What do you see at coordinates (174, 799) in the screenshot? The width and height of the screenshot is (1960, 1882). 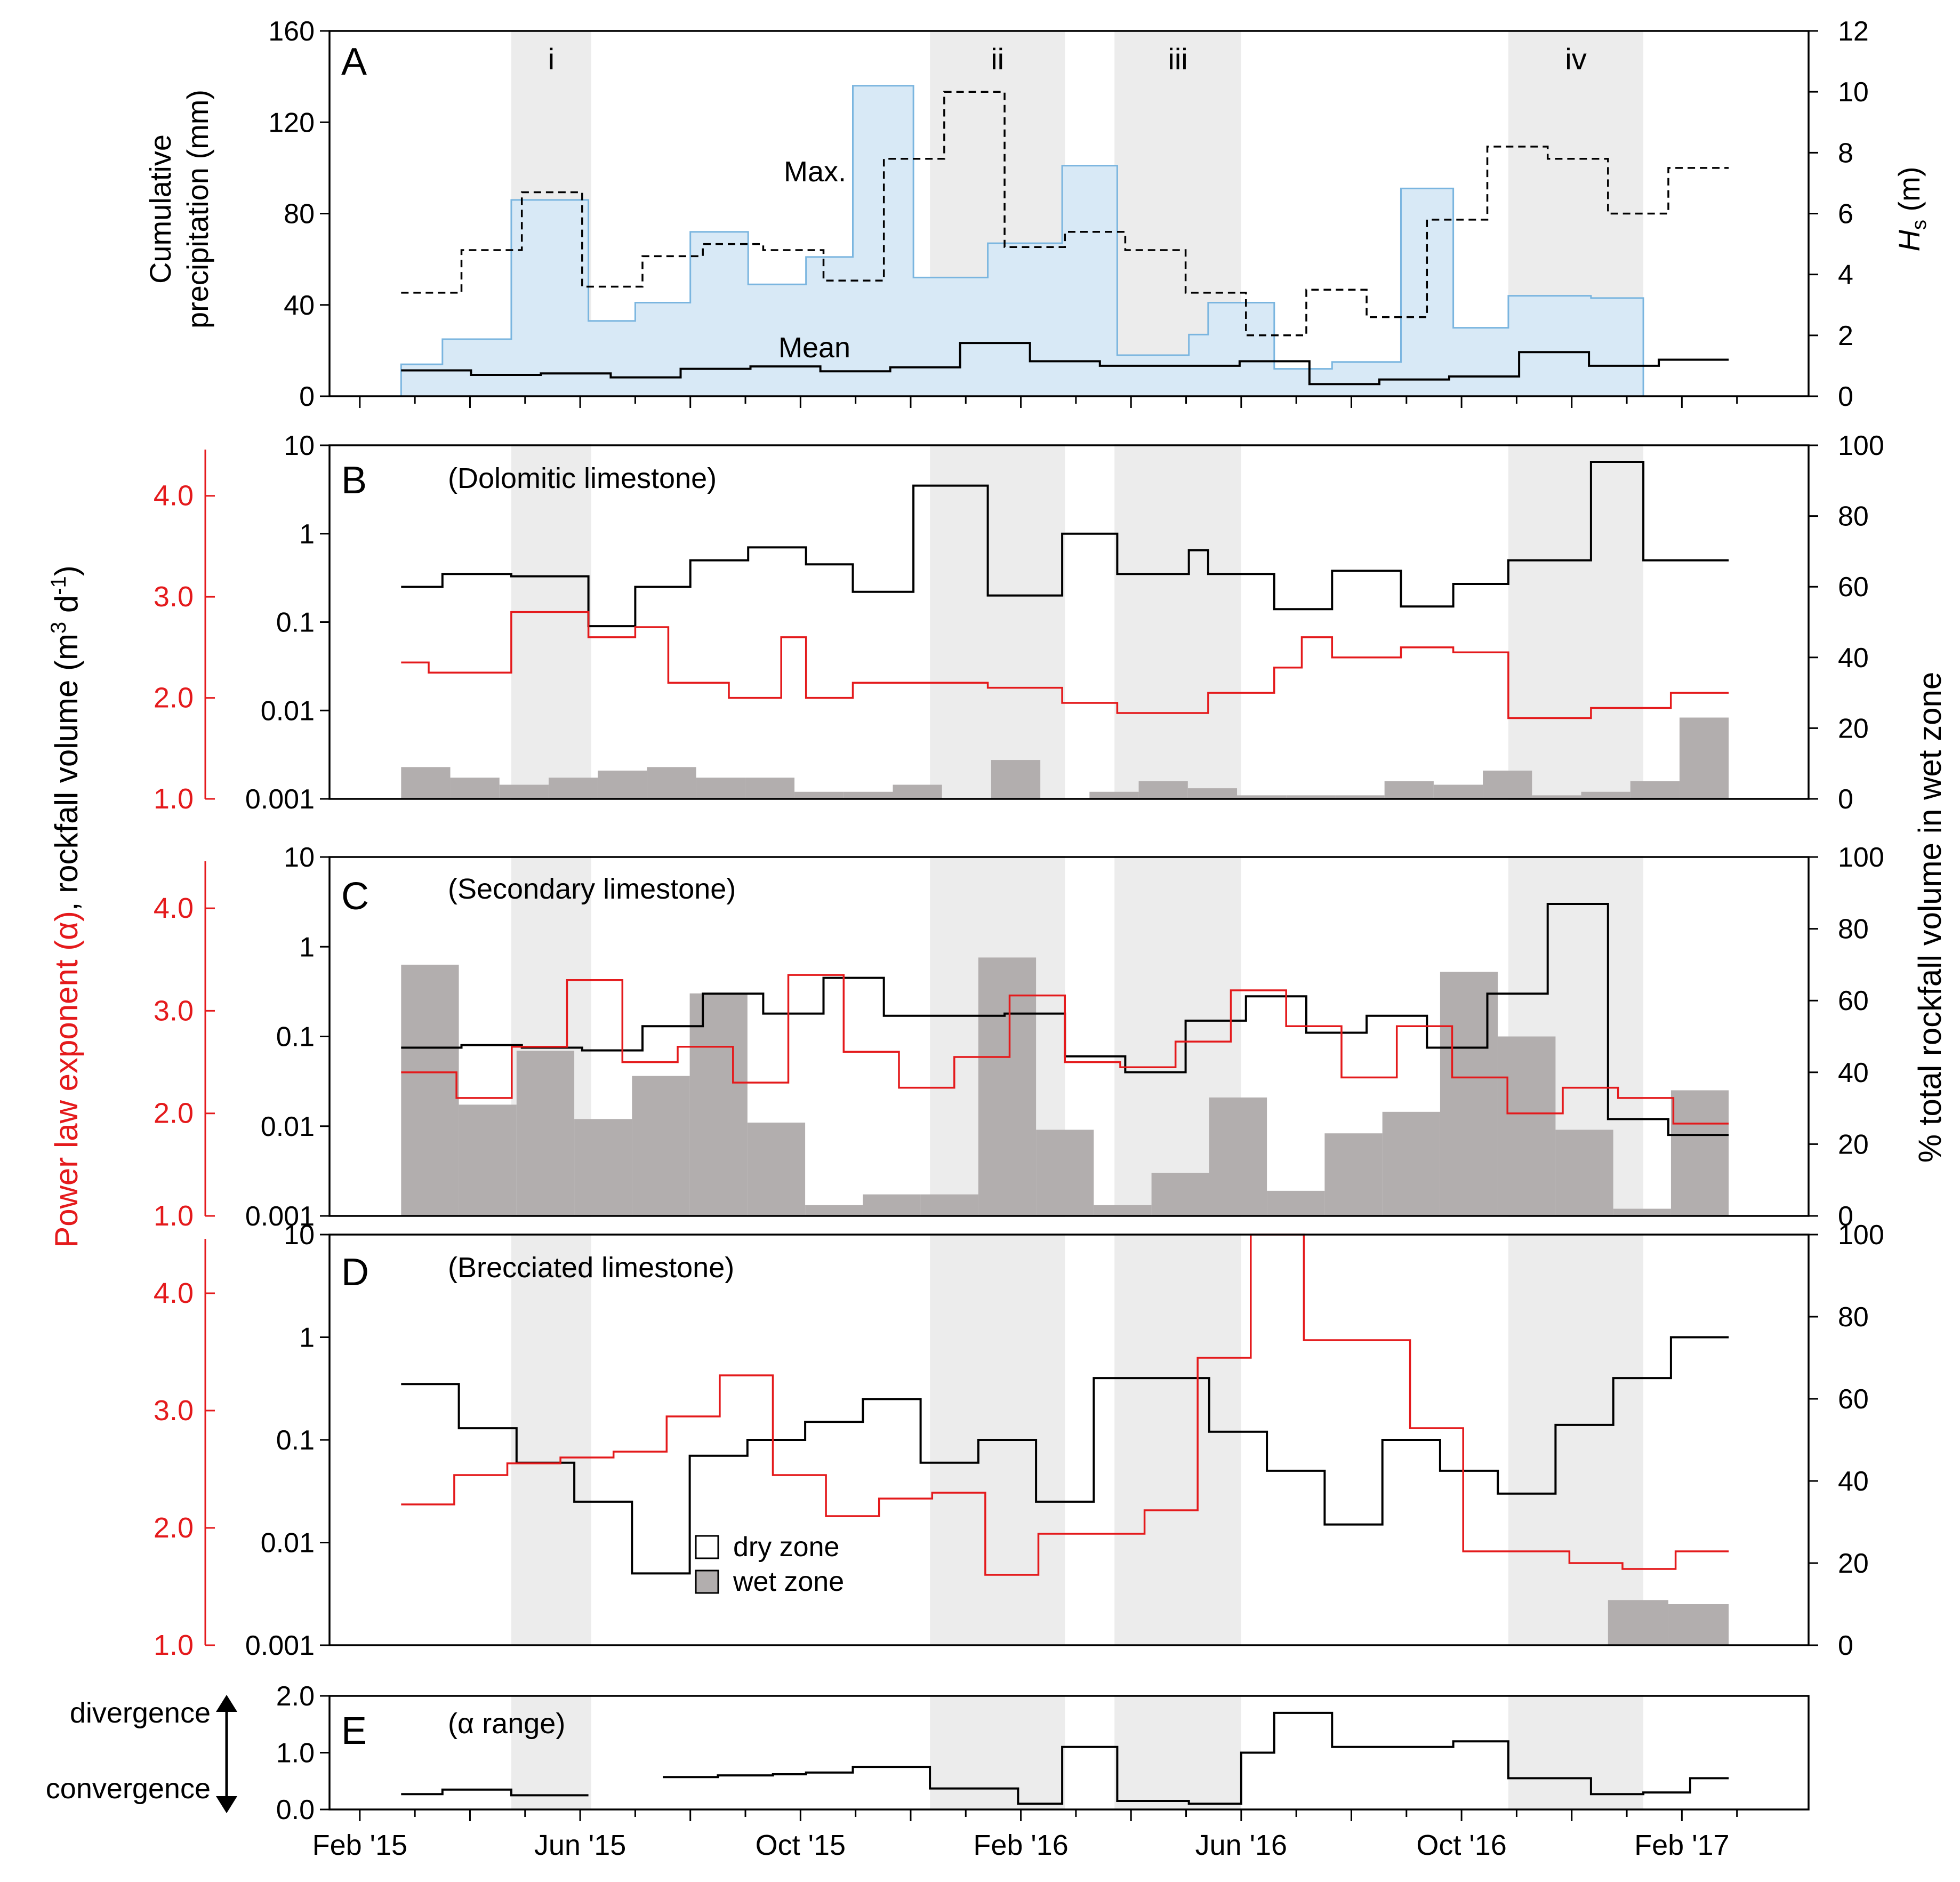 I see `panel-b-alpha-tick-label: 1.0` at bounding box center [174, 799].